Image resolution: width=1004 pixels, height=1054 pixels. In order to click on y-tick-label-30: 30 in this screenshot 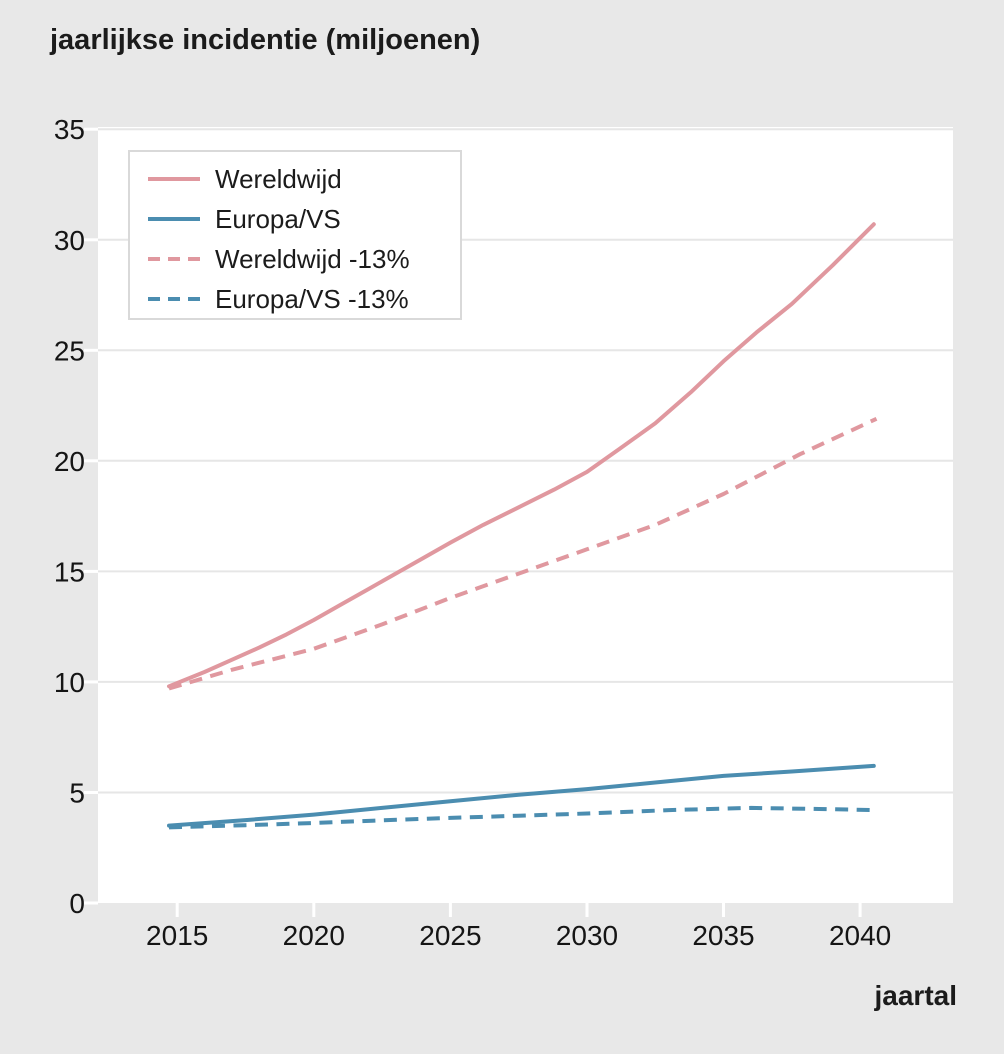, I will do `click(69, 240)`.